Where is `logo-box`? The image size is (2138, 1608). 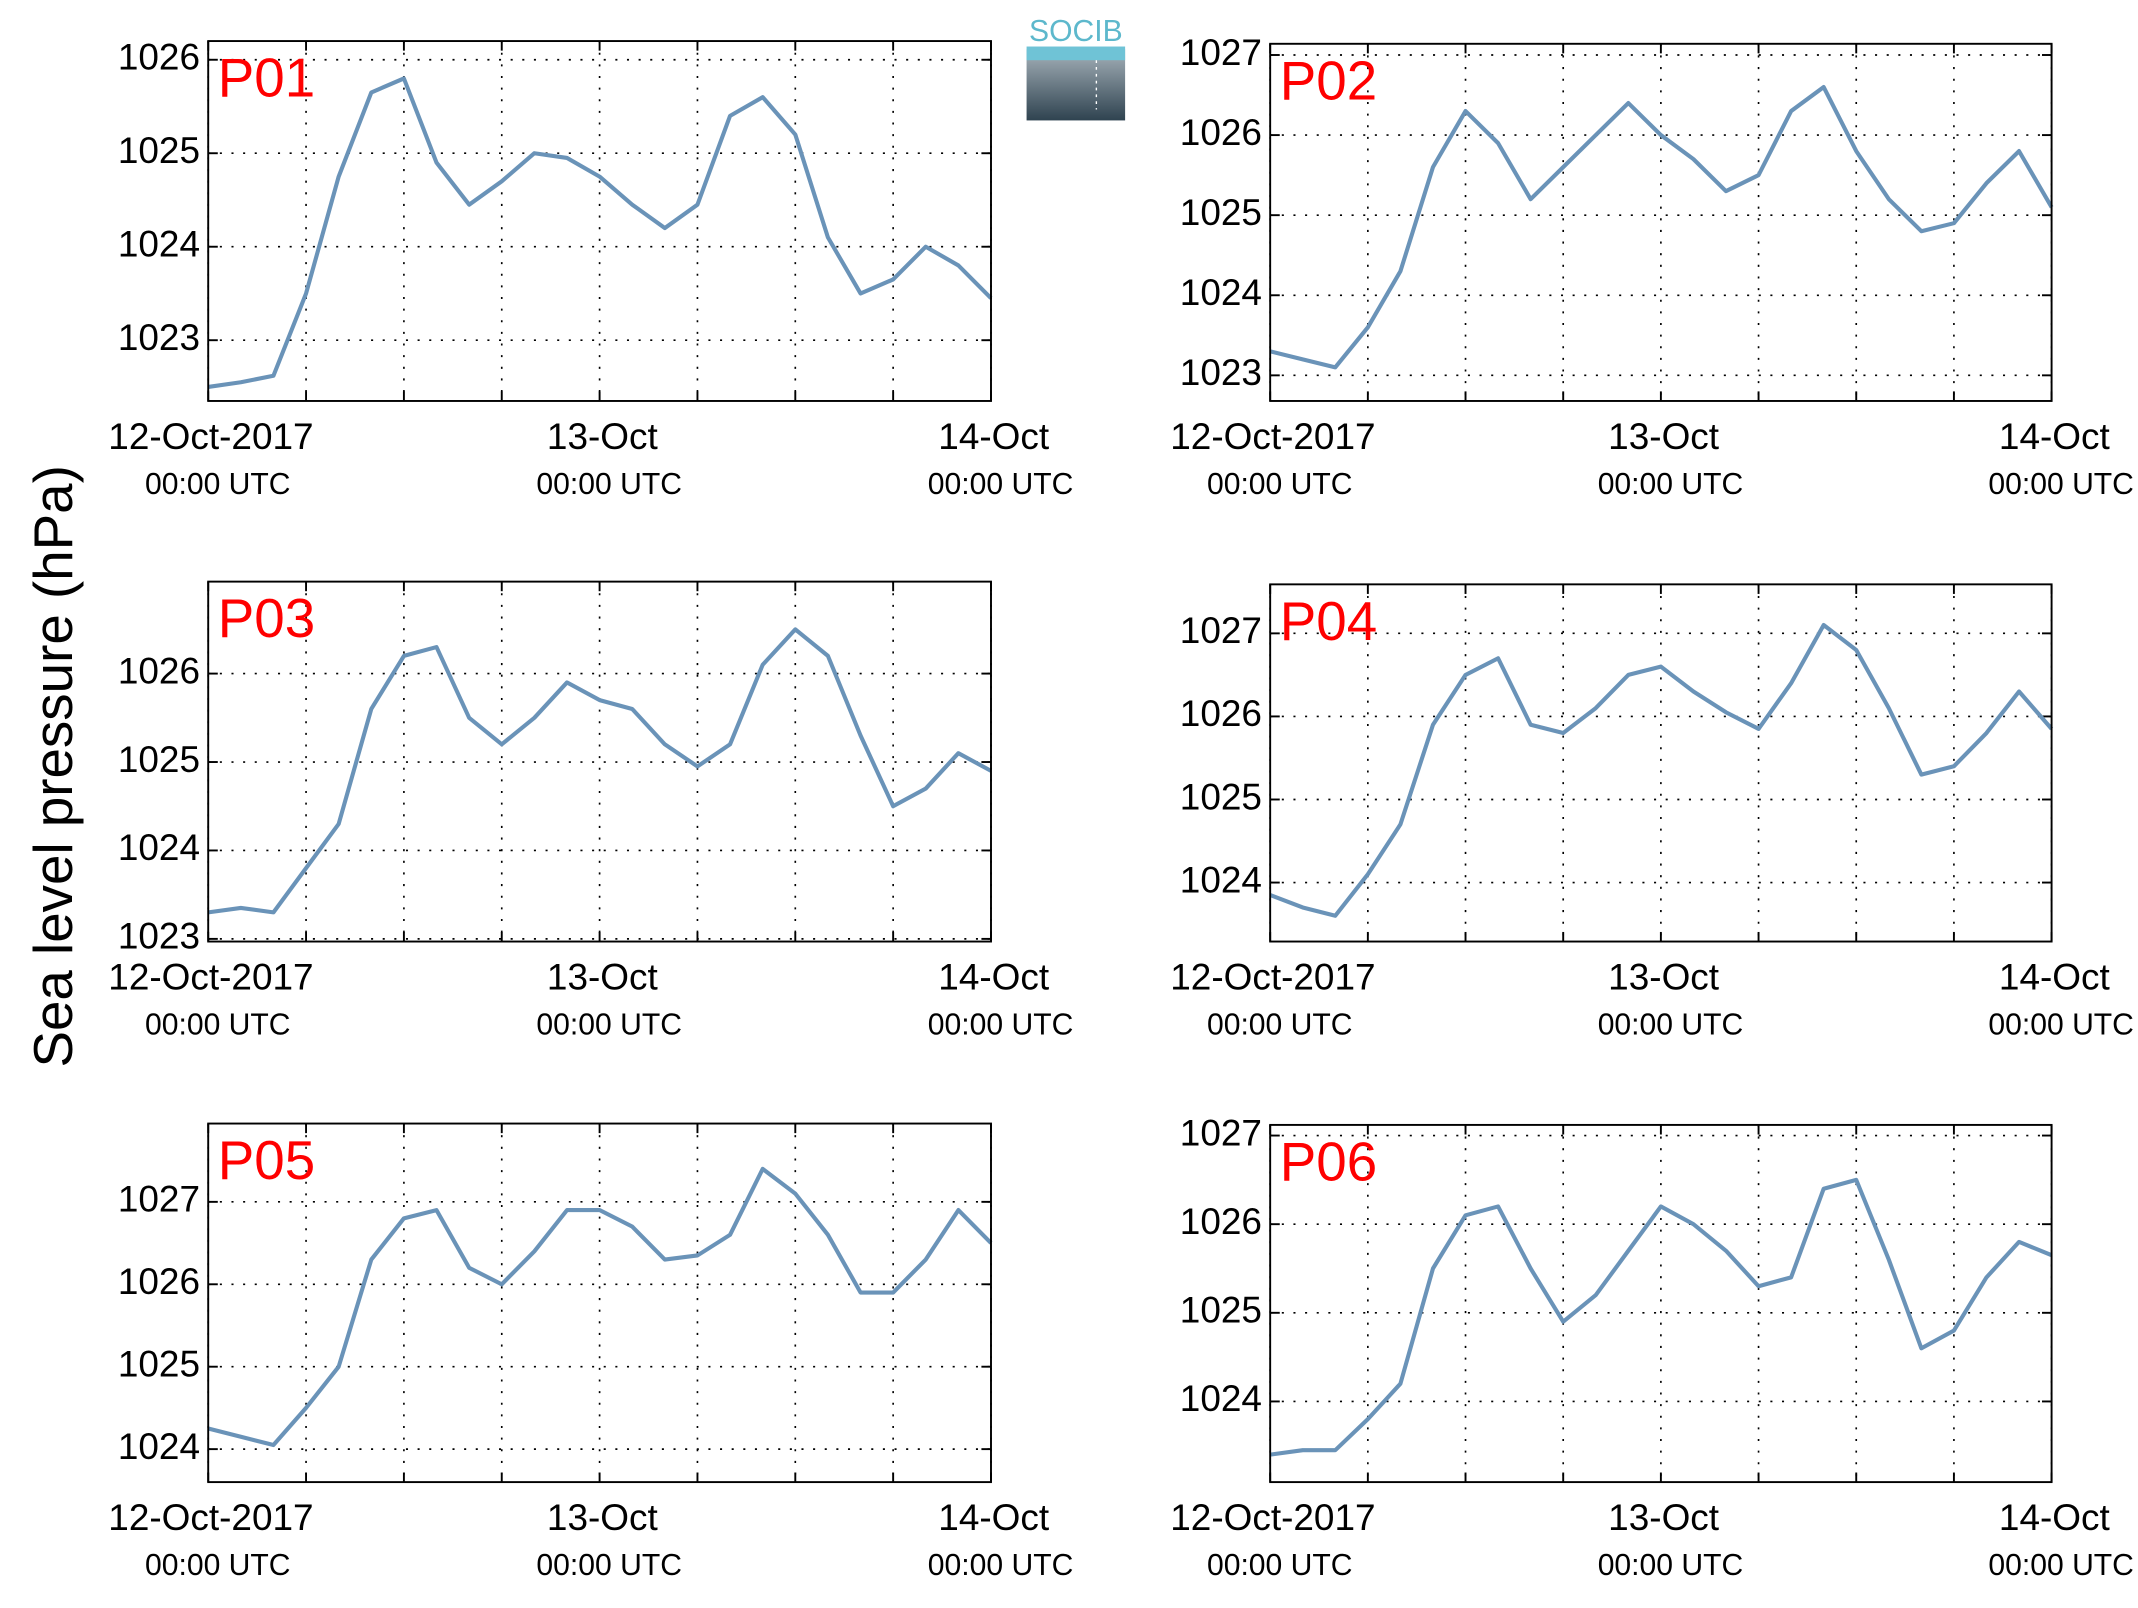 logo-box is located at coordinates (1076, 85).